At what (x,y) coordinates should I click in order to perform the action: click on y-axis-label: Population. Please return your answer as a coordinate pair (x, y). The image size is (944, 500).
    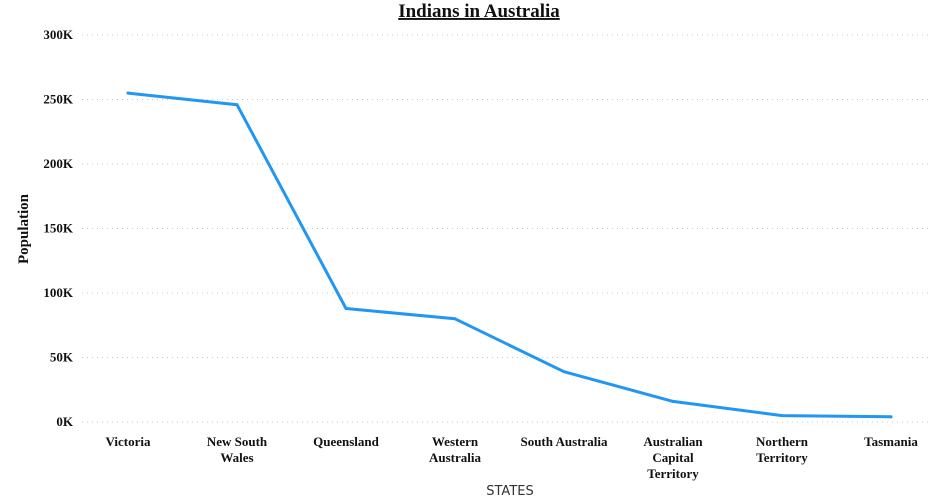
    Looking at the image, I should click on (24, 228).